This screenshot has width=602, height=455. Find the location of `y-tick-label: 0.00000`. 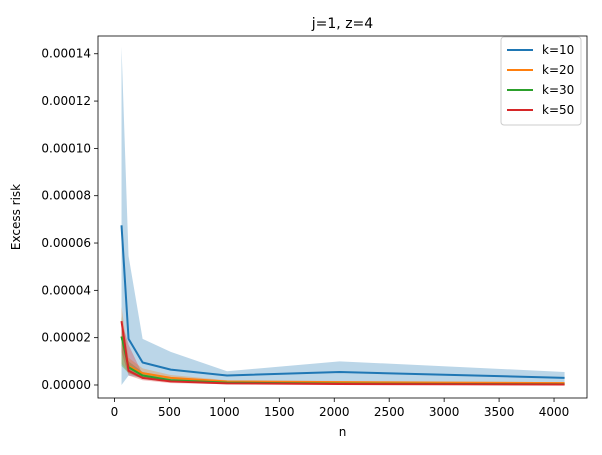

y-tick-label: 0.00000 is located at coordinates (66, 385).